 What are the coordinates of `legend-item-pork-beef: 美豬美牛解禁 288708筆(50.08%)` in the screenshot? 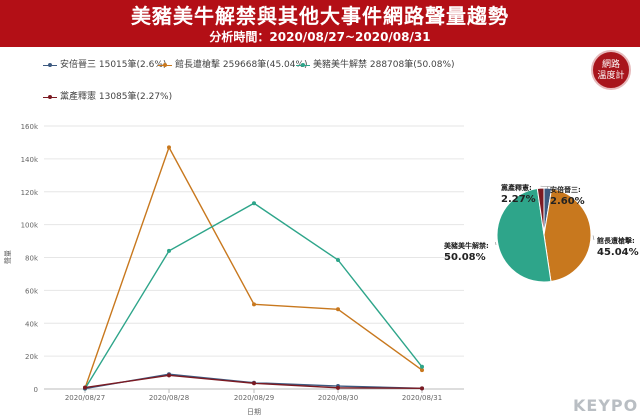 It's located at (375, 63).